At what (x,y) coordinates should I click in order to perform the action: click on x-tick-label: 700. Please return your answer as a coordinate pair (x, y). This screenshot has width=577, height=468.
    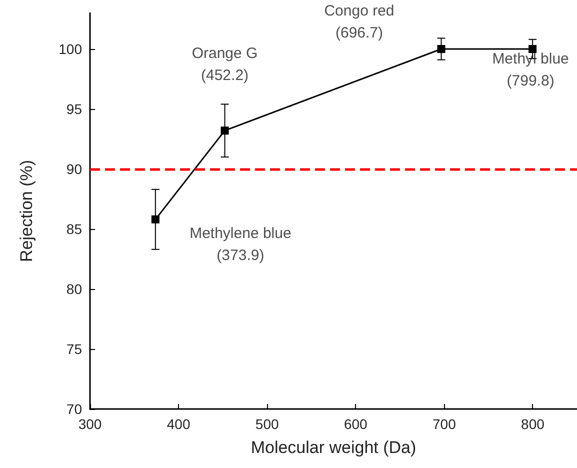
    Looking at the image, I should click on (444, 424).